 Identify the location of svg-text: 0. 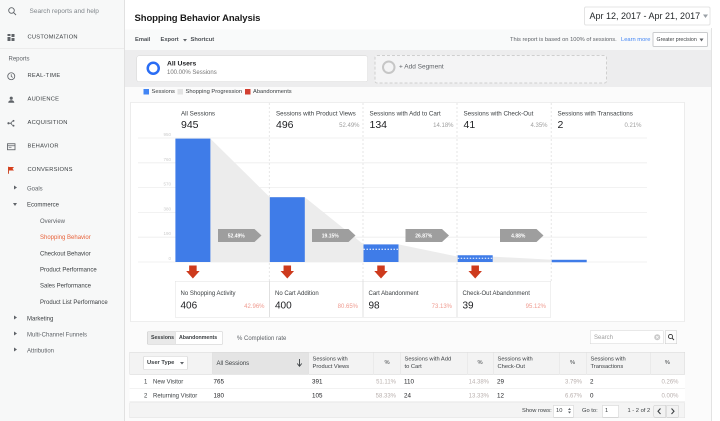
(169, 258).